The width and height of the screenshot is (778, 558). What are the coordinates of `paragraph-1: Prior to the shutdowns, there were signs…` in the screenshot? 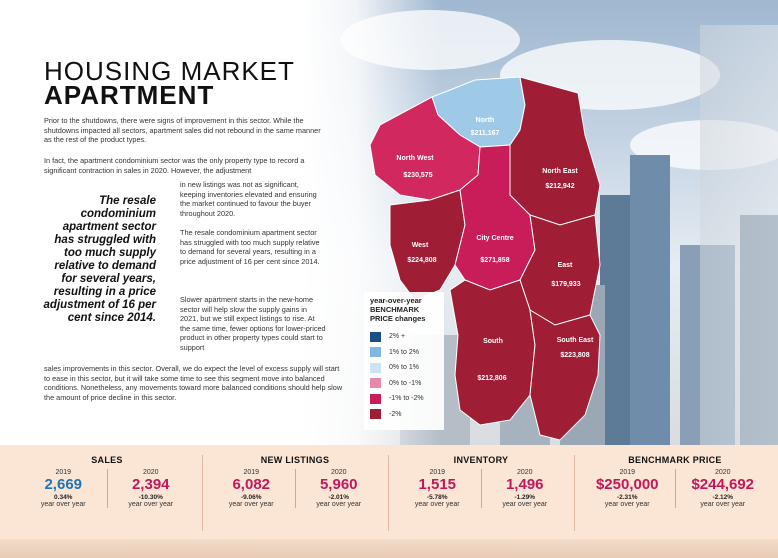 It's located at (182, 130).